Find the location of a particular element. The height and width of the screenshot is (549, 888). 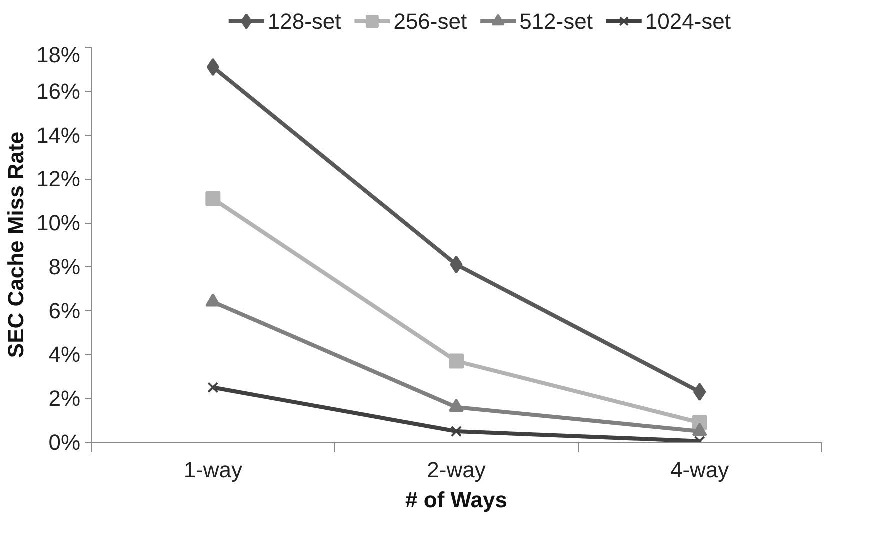

y-tick-label: 16% is located at coordinates (58, 91).